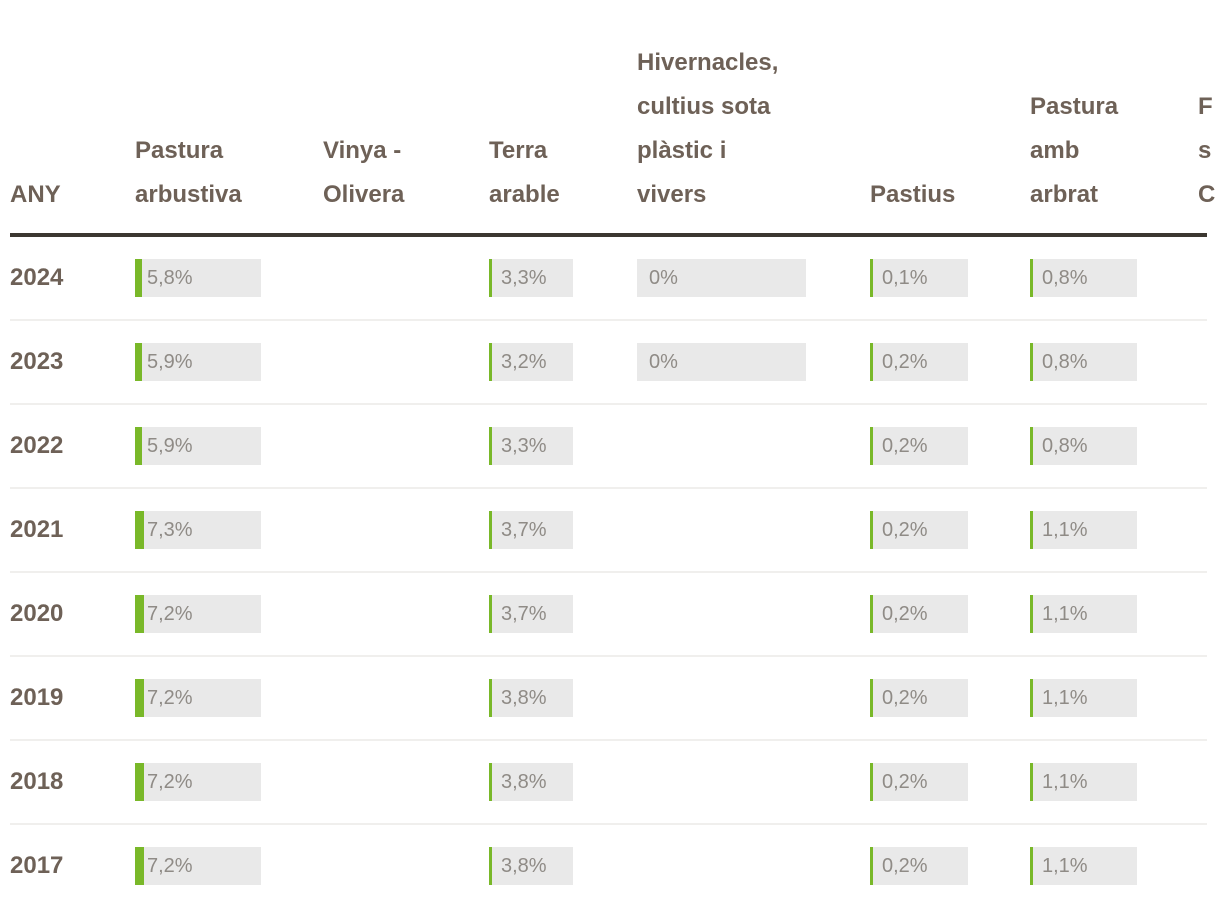 This screenshot has height=906, width=1220. What do you see at coordinates (524, 172) in the screenshot?
I see `column-header-terra-arable: Terra arable` at bounding box center [524, 172].